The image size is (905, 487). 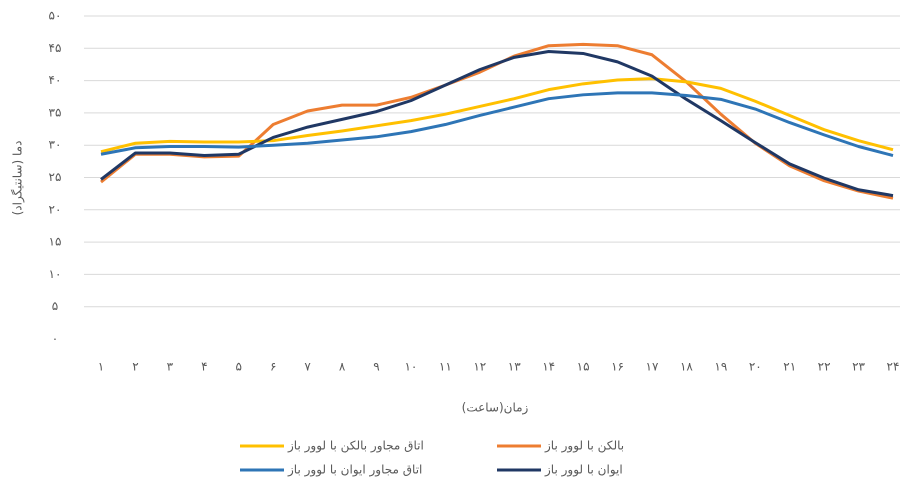 I want to click on x-tick-label: ۱۰, so click(x=410, y=367).